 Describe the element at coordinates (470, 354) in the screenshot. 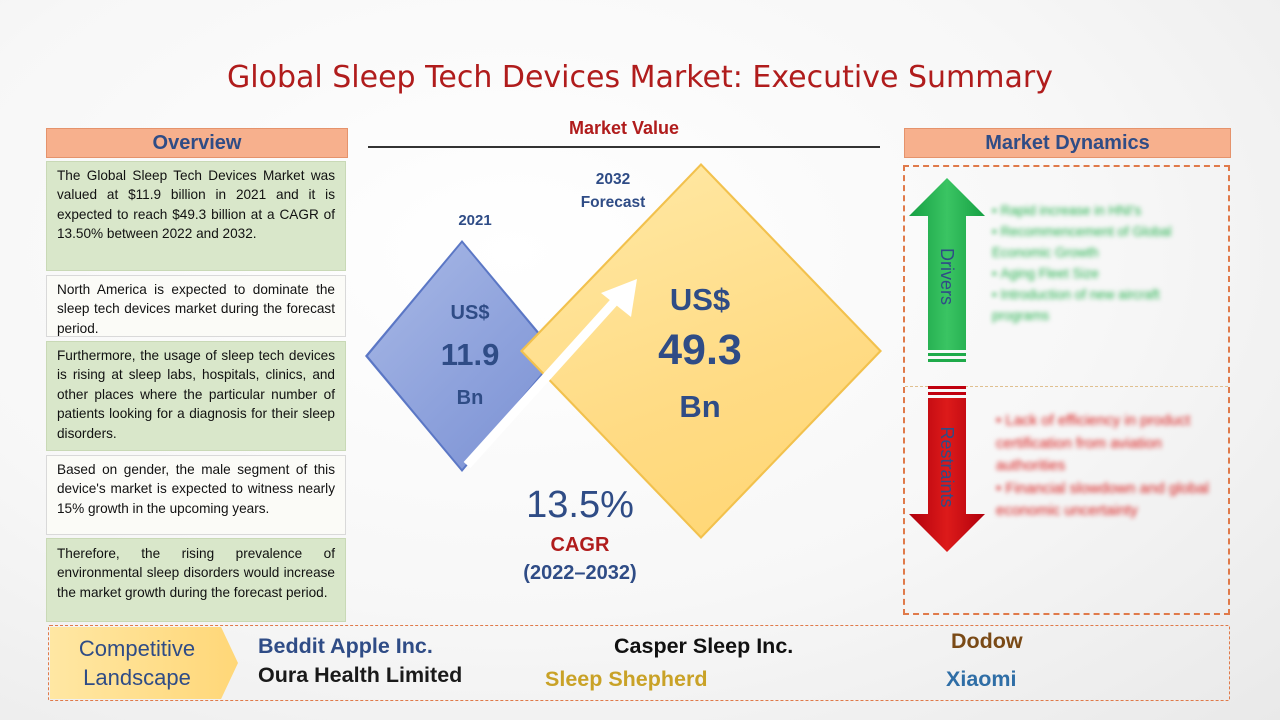

I see `value-2021-amount: 11.9` at that location.